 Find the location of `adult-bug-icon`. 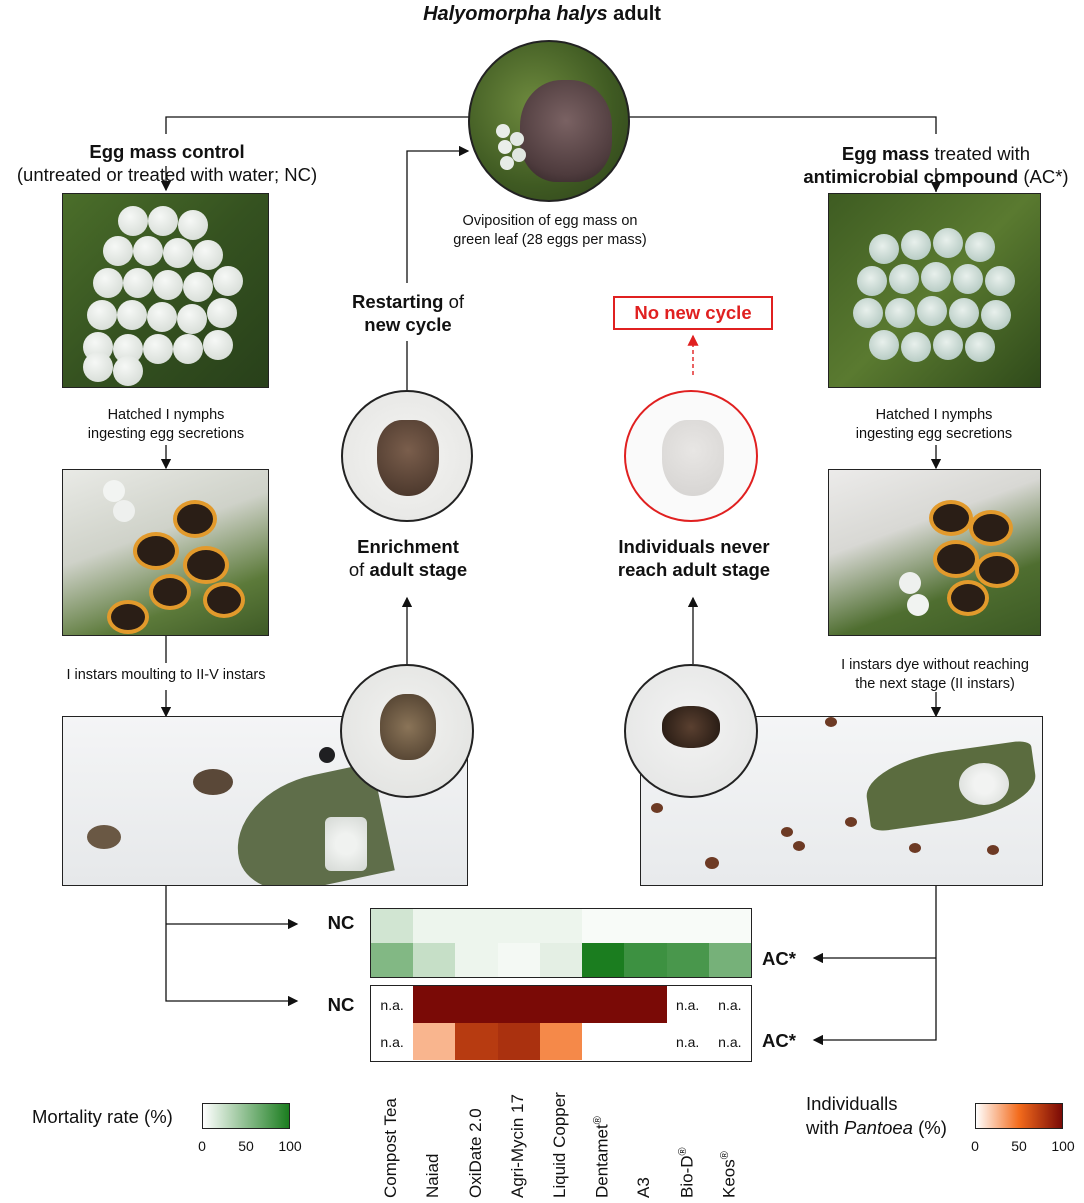

adult-bug-icon is located at coordinates (408, 458).